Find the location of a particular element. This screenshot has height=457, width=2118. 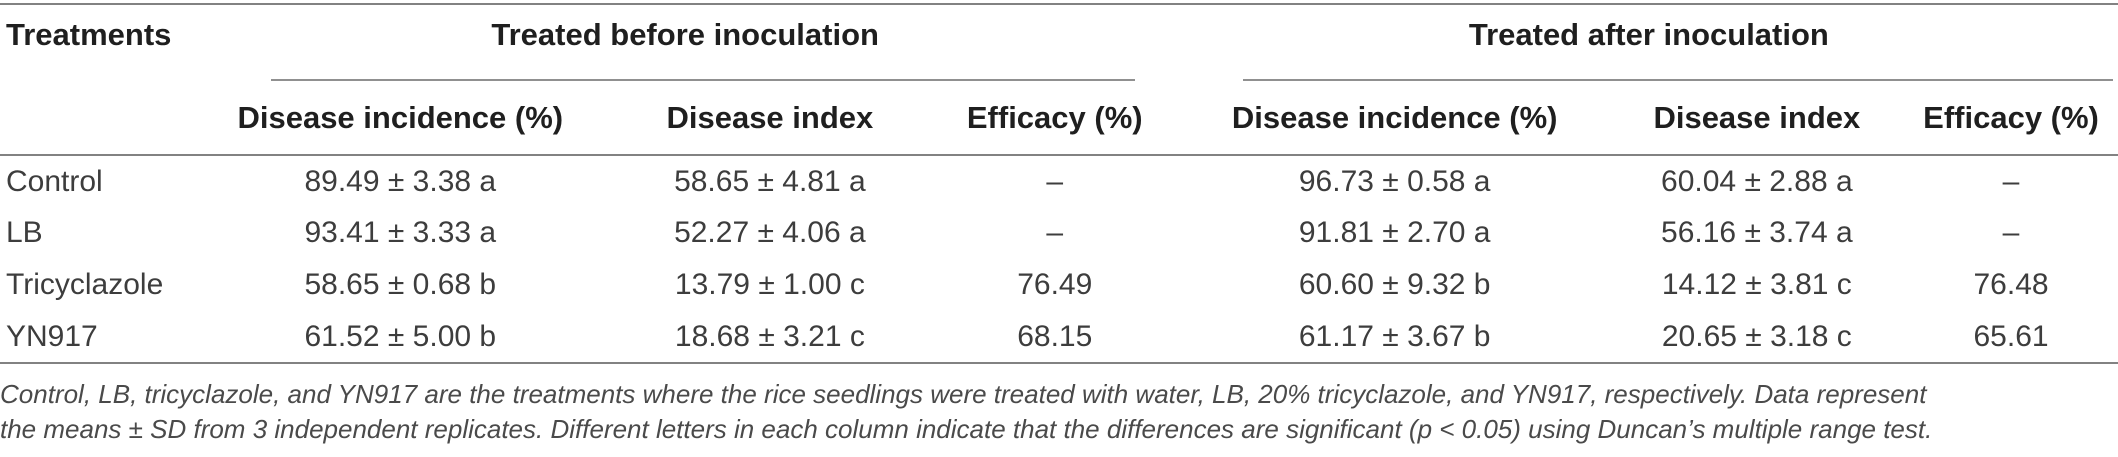

value-cell: 60.60 ± 9.32 b is located at coordinates (1394, 284).